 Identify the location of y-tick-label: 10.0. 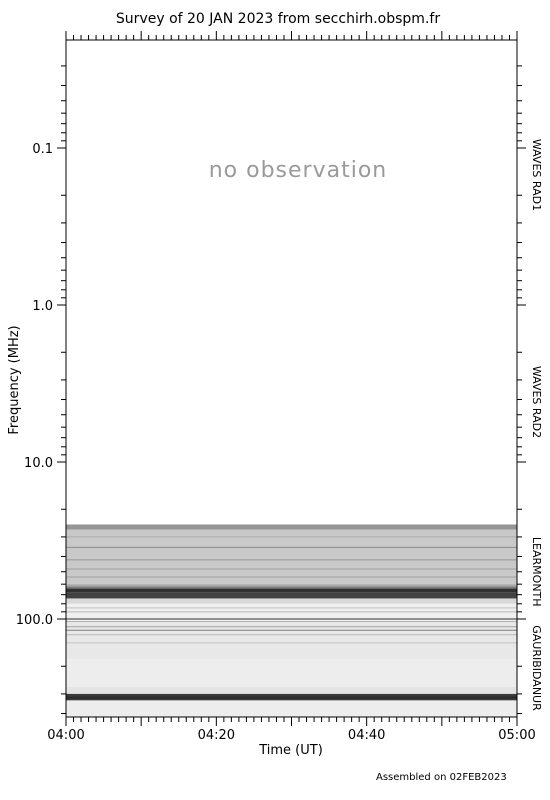
(38, 463).